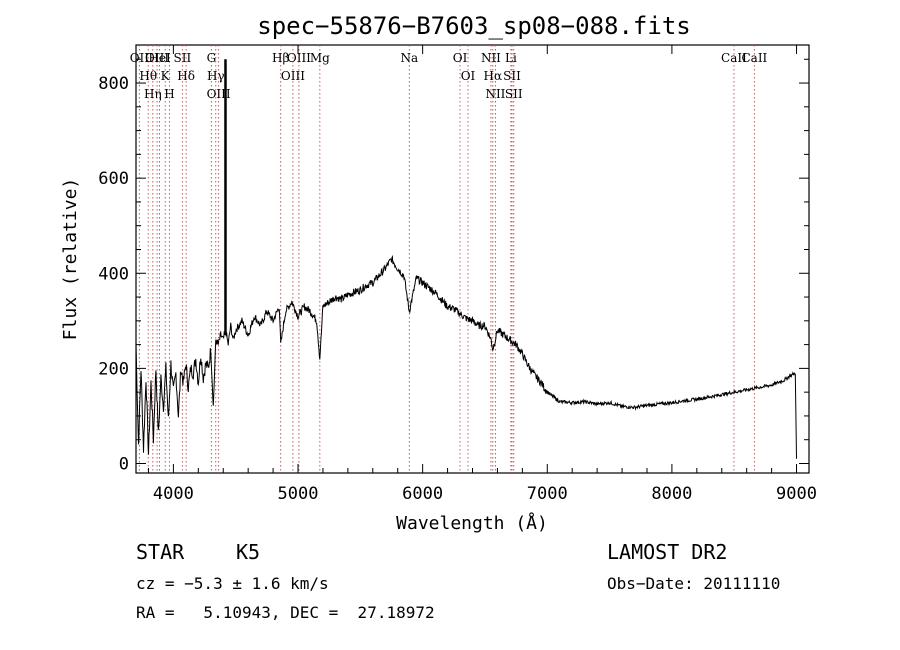  I want to click on x-tick-label: 6000, so click(422, 494).